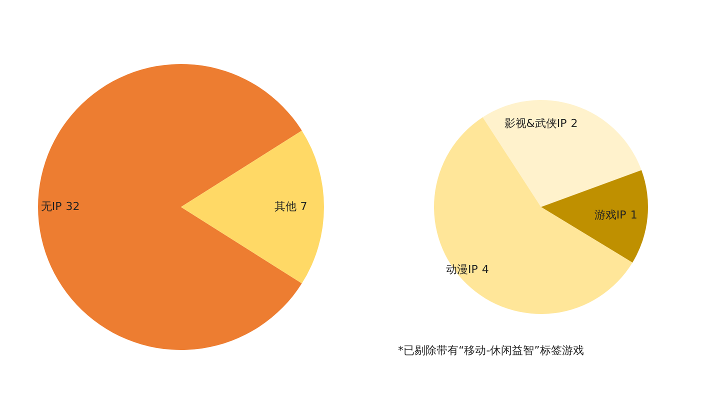  I want to click on slice-label: 游戏IP, so click(610, 215).